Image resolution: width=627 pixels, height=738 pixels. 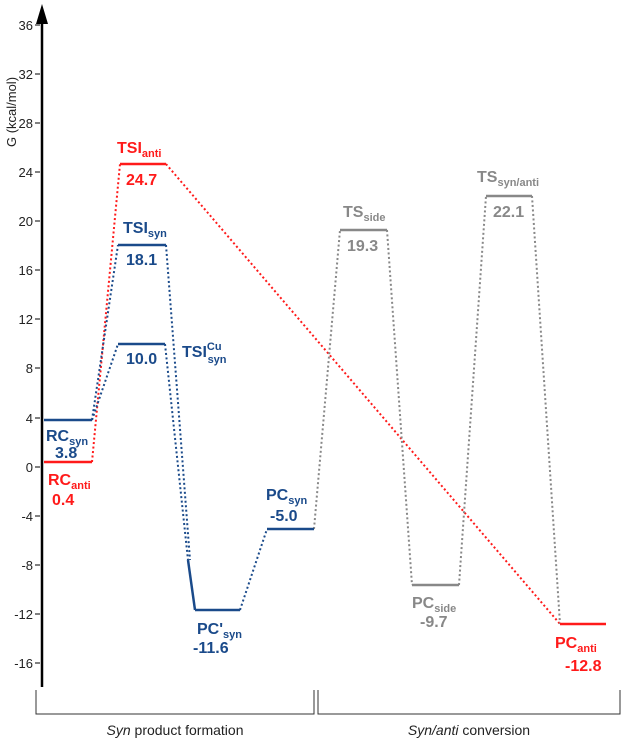 What do you see at coordinates (141, 180) in the screenshot?
I see `value-tsi-anti: 24.7` at bounding box center [141, 180].